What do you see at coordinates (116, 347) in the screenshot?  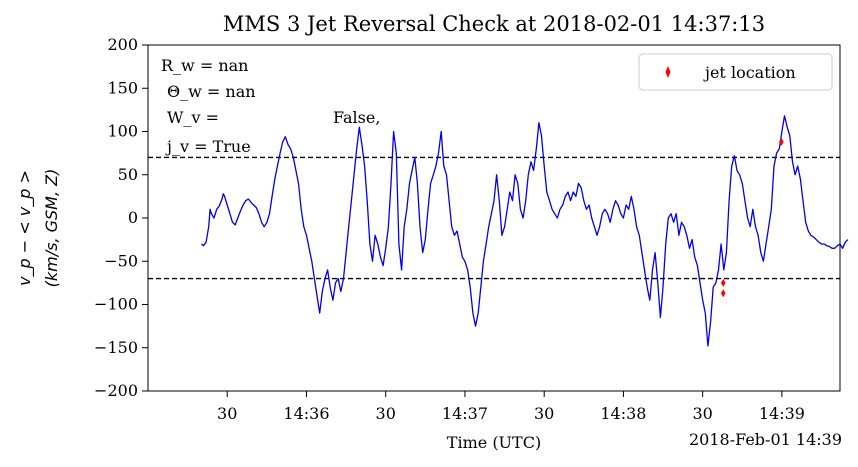 I see `y-tick-label: −150` at bounding box center [116, 347].